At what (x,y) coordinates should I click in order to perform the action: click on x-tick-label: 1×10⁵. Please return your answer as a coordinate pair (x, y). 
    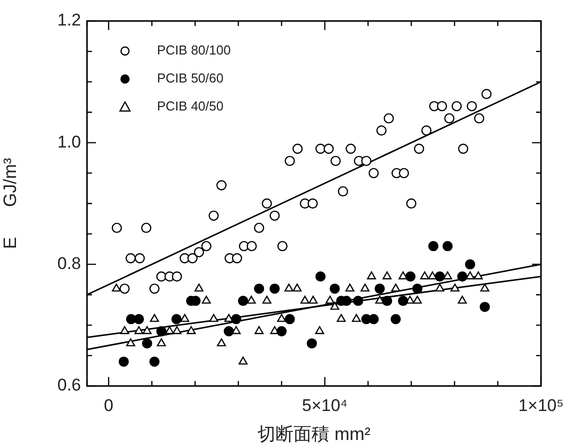
    Looking at the image, I should click on (541, 405).